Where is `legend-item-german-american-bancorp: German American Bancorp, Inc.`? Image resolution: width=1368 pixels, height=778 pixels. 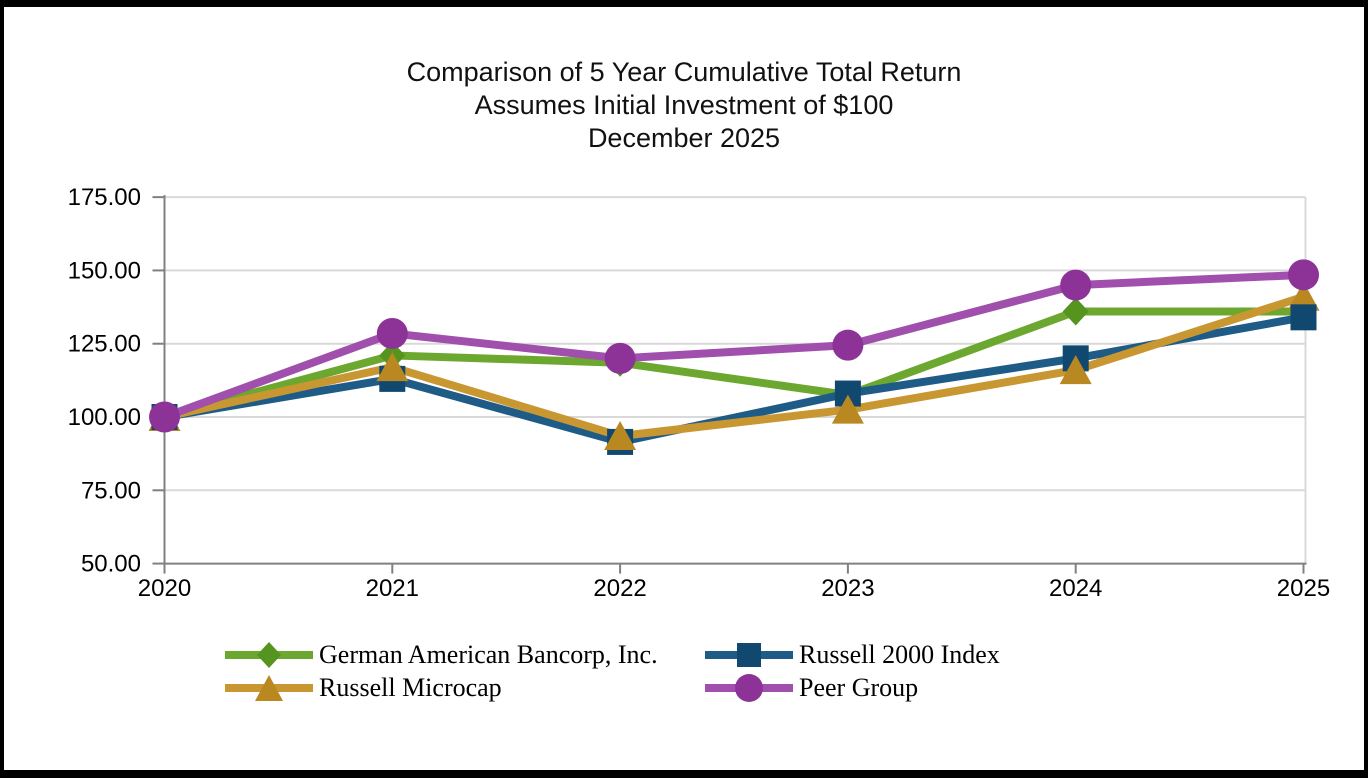
legend-item-german-american-bancorp: German American Bancorp, Inc. is located at coordinates (465, 654).